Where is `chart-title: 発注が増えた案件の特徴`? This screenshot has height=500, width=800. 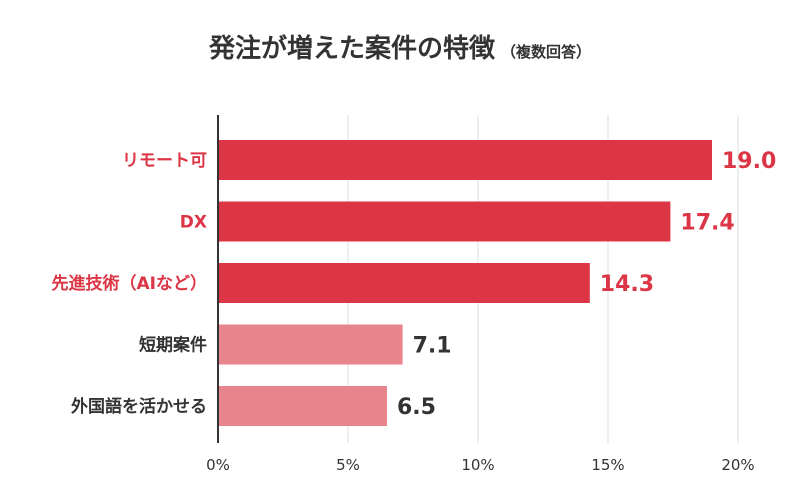
chart-title: 発注が増えた案件の特徴 is located at coordinates (351, 49).